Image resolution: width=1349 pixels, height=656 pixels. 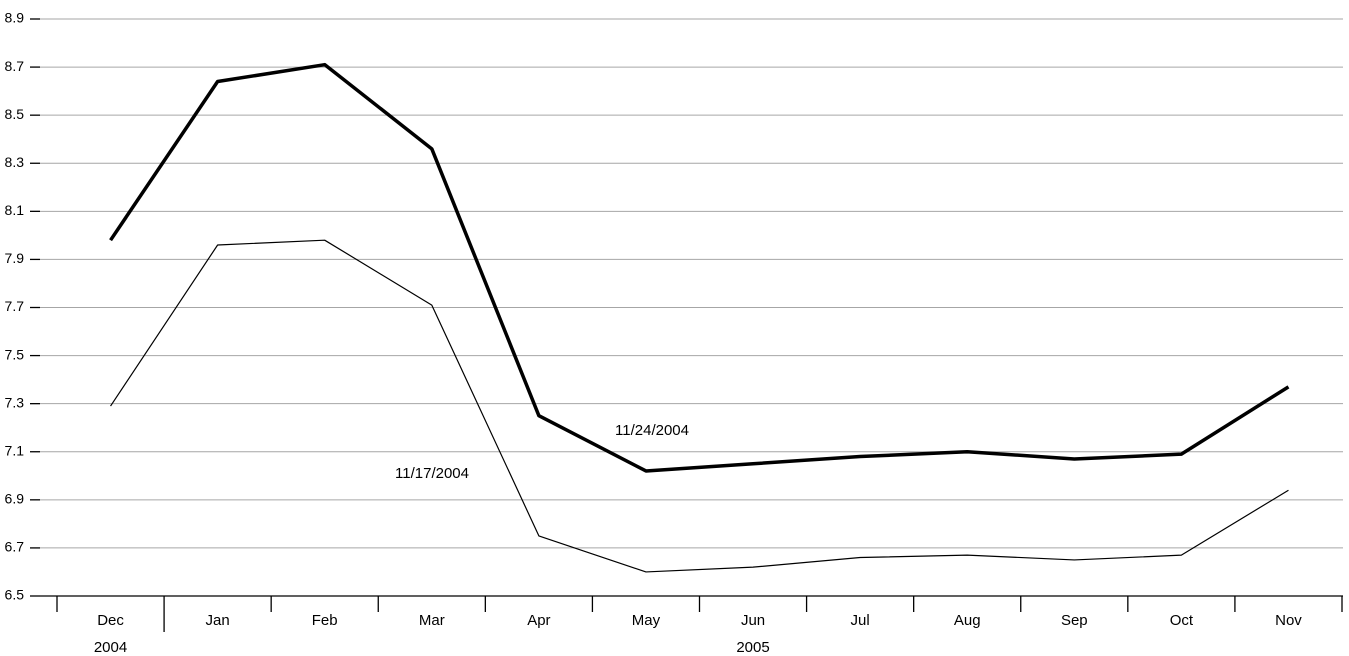 I want to click on x-tick-label: Dec, so click(x=110, y=620).